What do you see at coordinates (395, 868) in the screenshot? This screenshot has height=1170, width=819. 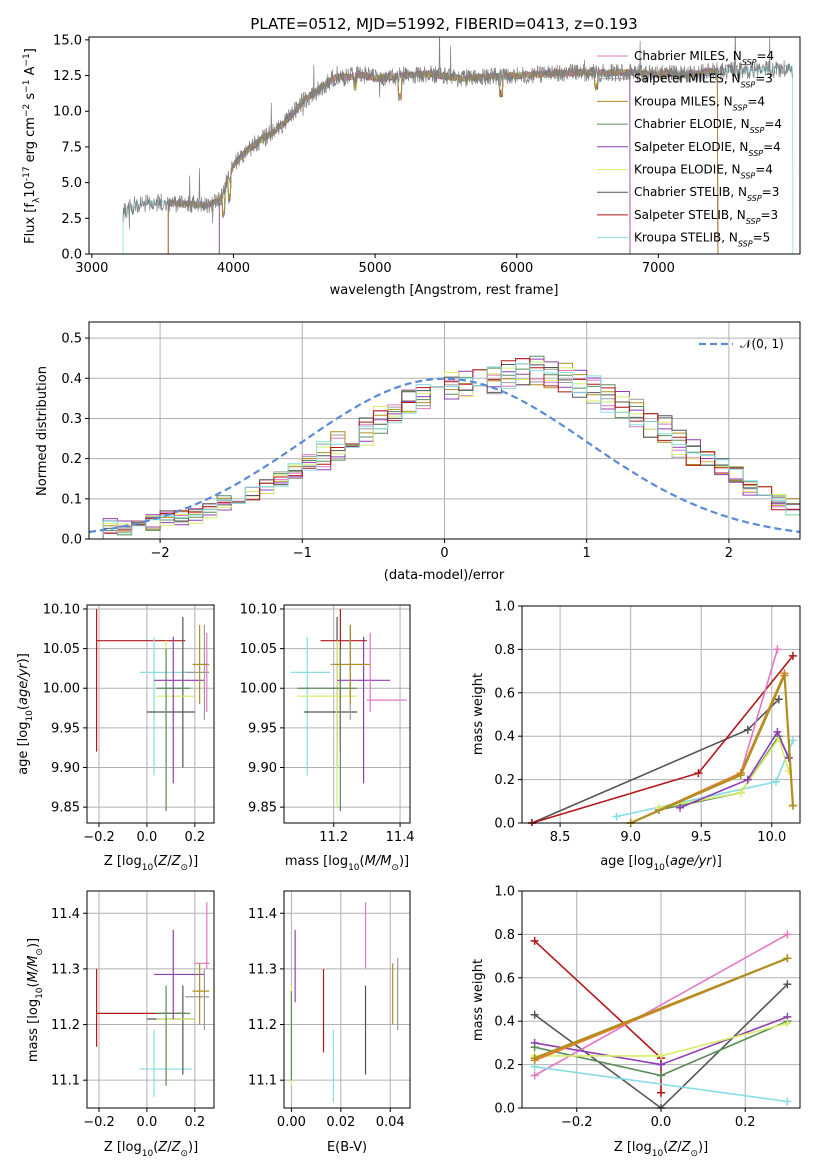 I see `label-part: ⊙` at bounding box center [395, 868].